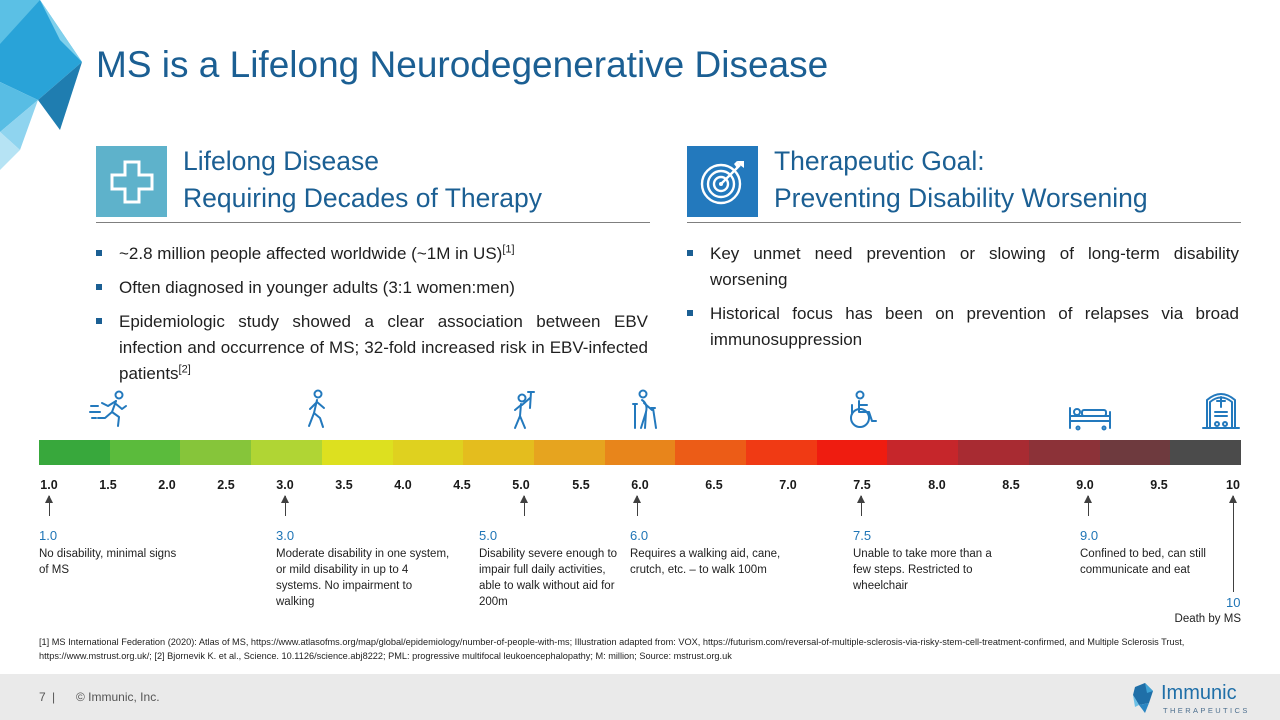 The height and width of the screenshot is (720, 1280). What do you see at coordinates (788, 485) in the screenshot?
I see `scale-tick: 7.0` at bounding box center [788, 485].